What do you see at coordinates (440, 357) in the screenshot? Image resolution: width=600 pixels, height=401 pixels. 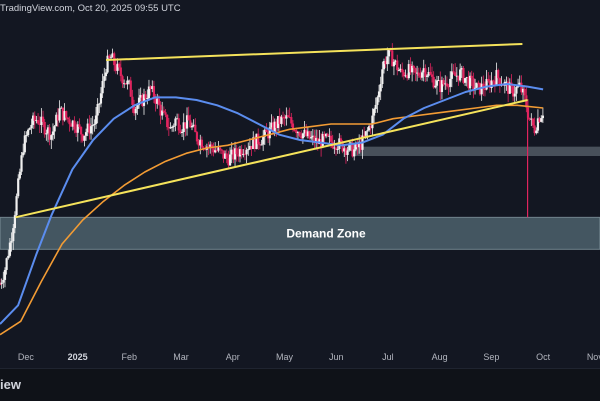 I see `x-tick-label: Aug` at bounding box center [440, 357].